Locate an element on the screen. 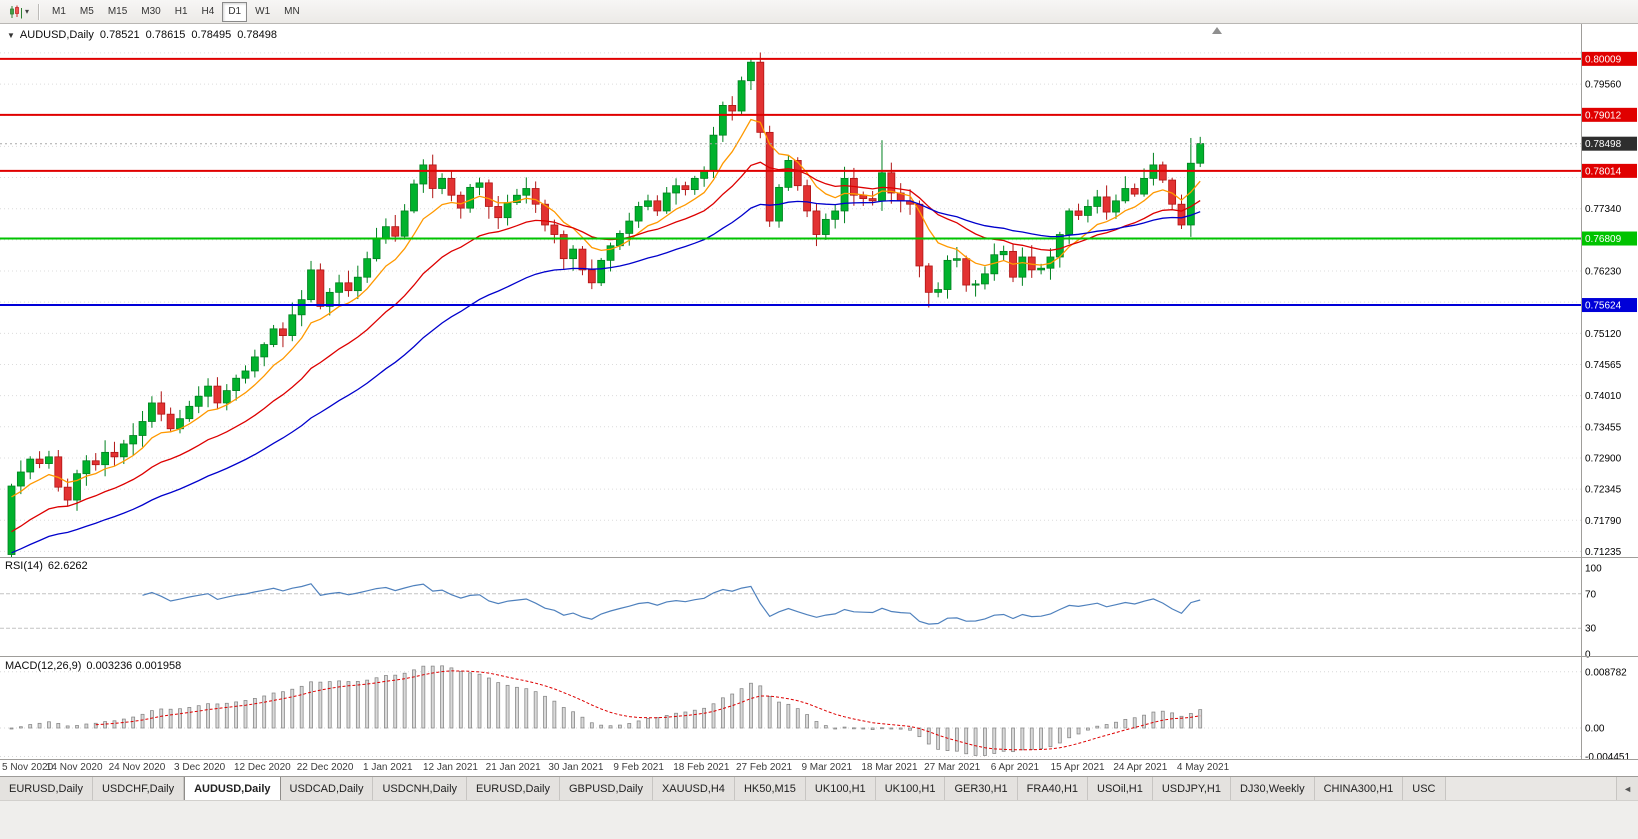 The image size is (1638, 839). rsi-line is located at coordinates (671, 604).